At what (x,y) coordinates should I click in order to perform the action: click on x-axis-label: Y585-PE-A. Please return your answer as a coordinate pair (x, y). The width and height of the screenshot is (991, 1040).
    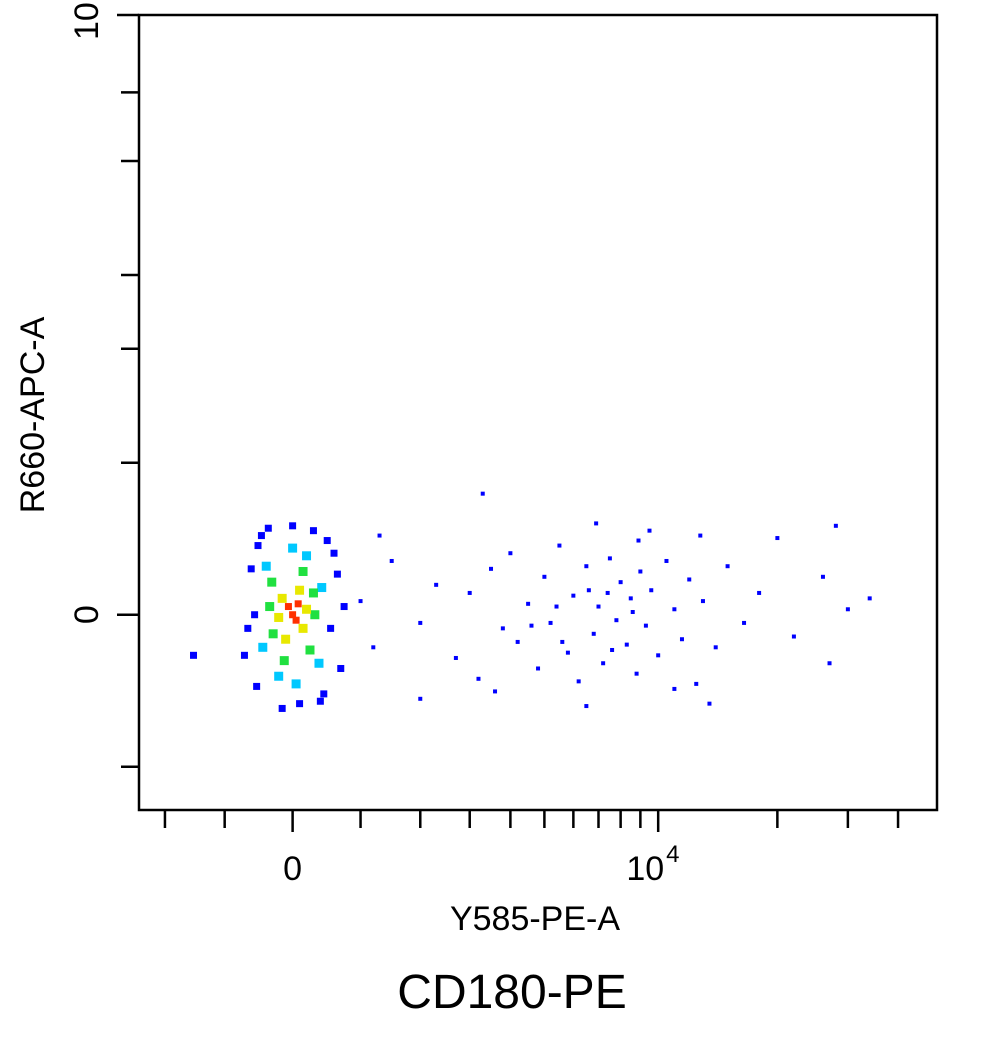
    Looking at the image, I should click on (535, 919).